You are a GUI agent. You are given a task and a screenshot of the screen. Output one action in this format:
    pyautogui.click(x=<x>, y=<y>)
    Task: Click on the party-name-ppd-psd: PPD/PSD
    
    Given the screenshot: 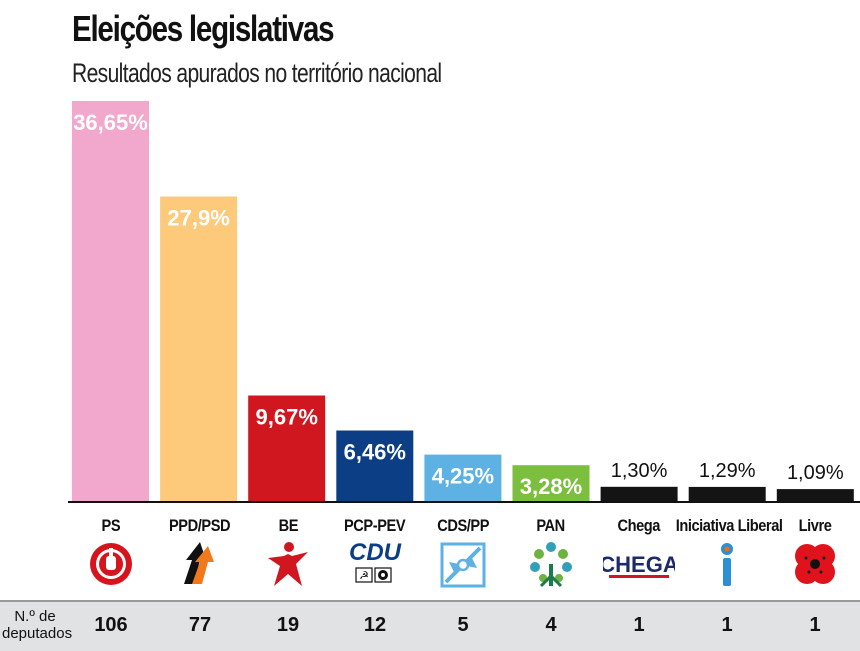 What is the action you would take?
    pyautogui.click(x=200, y=525)
    